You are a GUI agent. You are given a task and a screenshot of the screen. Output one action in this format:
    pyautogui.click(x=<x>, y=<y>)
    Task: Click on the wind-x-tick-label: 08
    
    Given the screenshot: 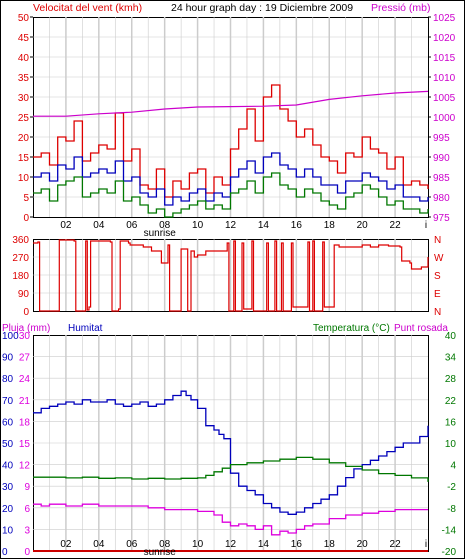 What is the action you would take?
    pyautogui.click(x=165, y=225)
    